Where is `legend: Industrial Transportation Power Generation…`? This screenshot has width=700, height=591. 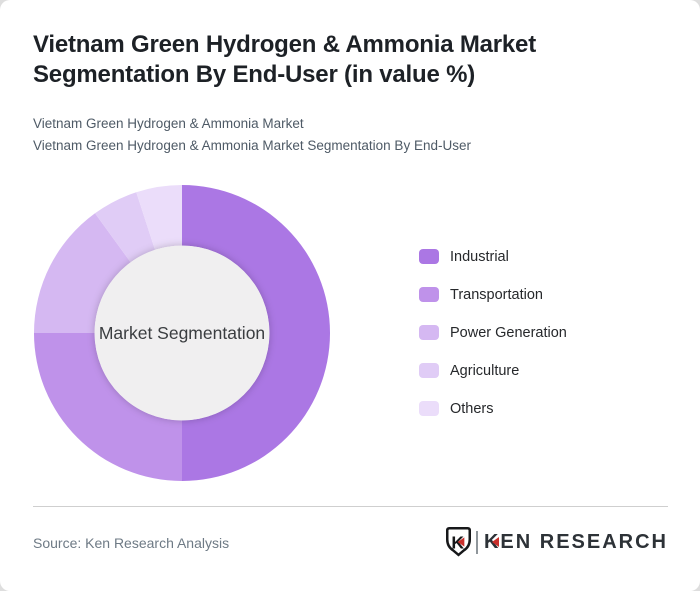
legend: Industrial Transportation Power Generation… is located at coordinates (493, 344).